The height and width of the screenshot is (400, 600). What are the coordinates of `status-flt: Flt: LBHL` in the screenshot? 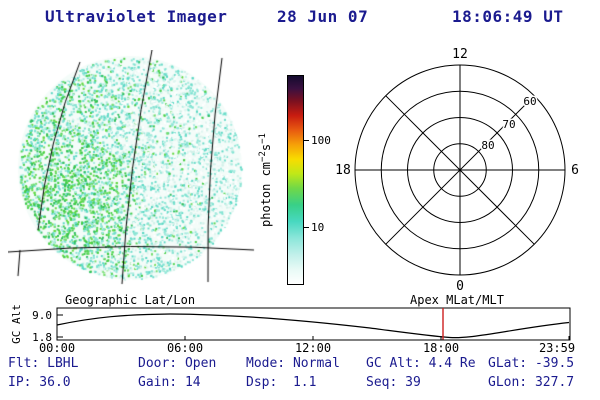 It's located at (43, 363).